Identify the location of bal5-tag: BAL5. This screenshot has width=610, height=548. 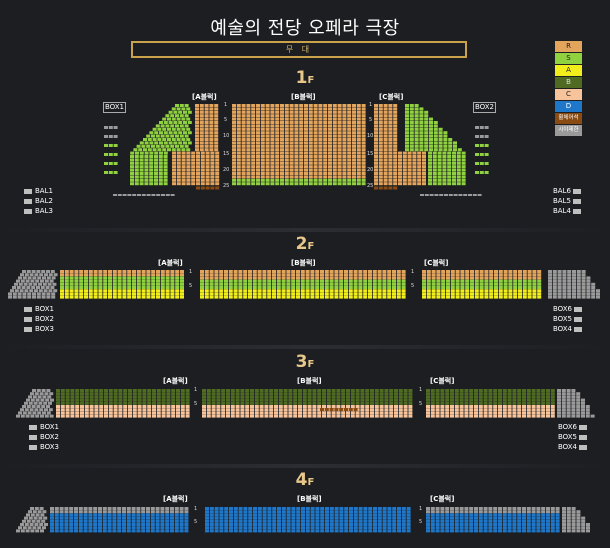
(568, 201).